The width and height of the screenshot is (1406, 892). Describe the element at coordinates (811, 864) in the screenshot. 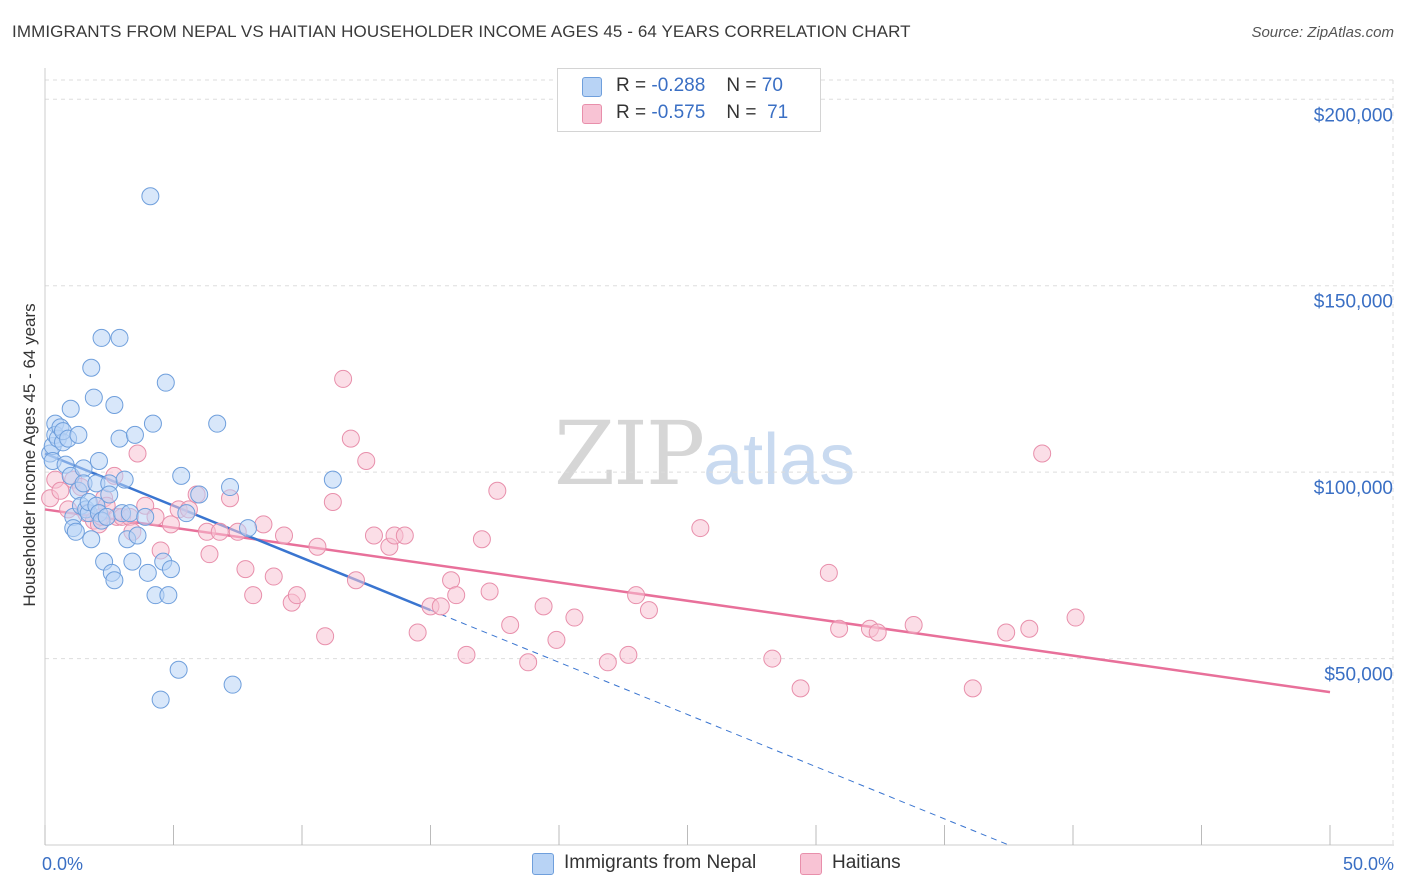

I see `haiti-legend-swatch` at that location.